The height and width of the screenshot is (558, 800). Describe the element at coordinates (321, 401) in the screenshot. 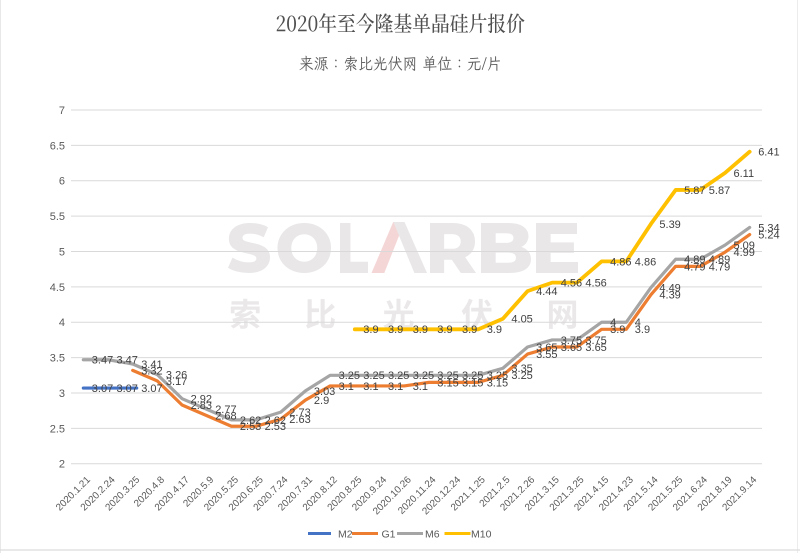

I see `svg-text: 2.9` at that location.